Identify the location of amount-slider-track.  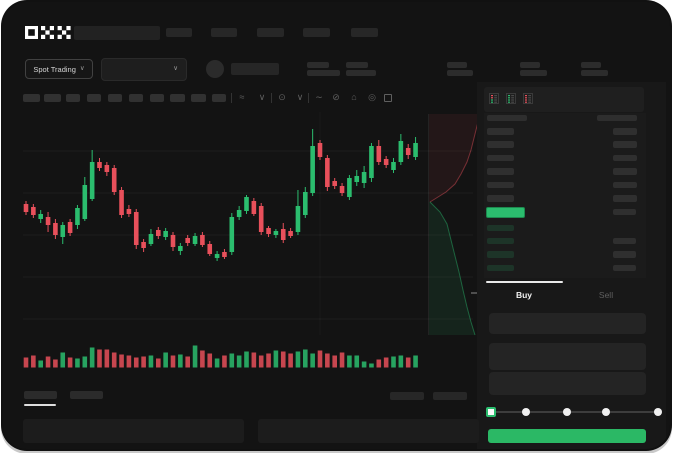
(575, 412).